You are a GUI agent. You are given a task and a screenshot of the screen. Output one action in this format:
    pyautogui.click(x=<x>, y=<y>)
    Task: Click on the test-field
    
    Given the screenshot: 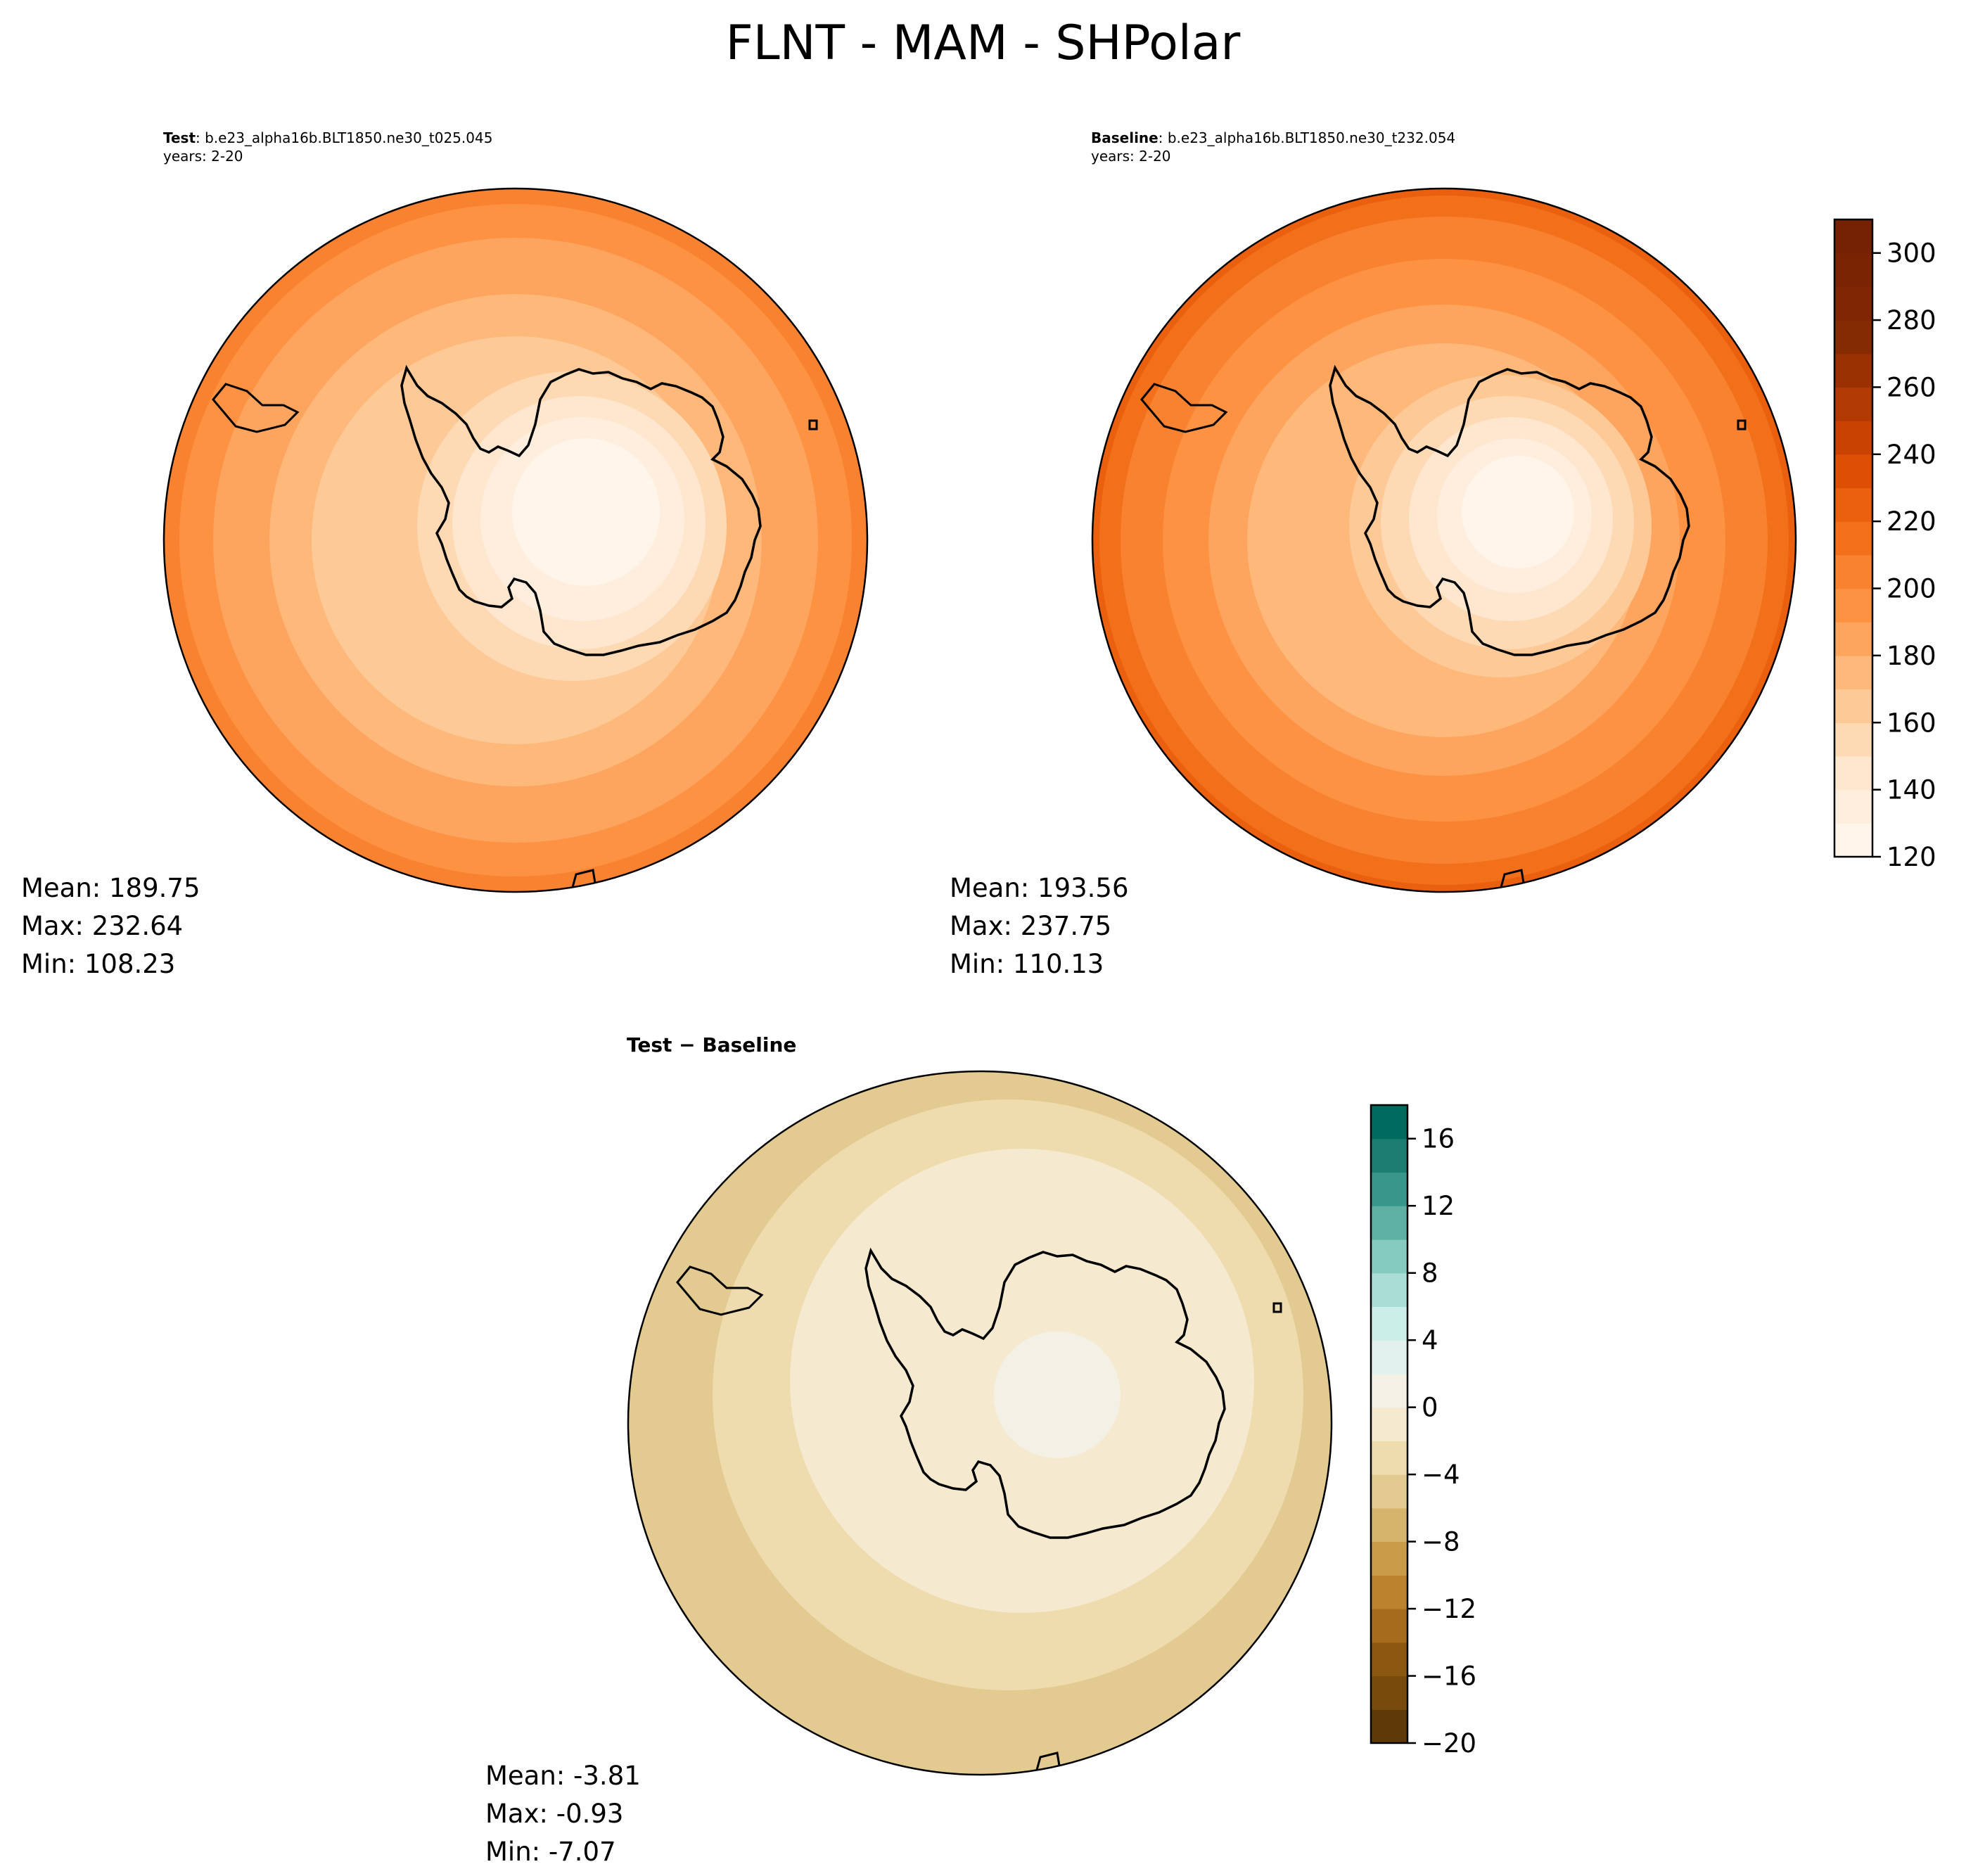 What is the action you would take?
    pyautogui.click(x=515, y=540)
    